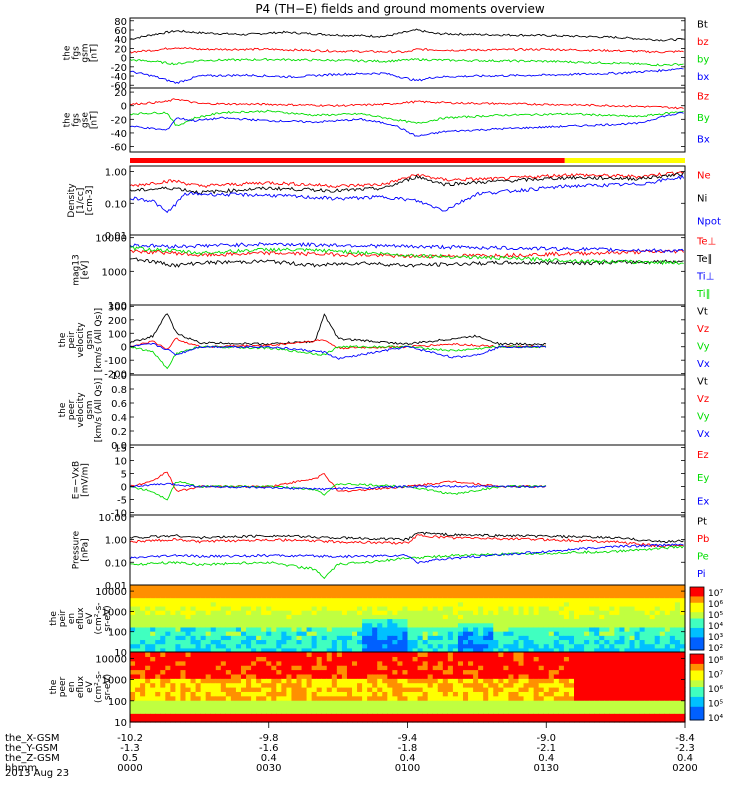 The height and width of the screenshot is (800, 750). I want to click on legend-entry: By, so click(703, 118).